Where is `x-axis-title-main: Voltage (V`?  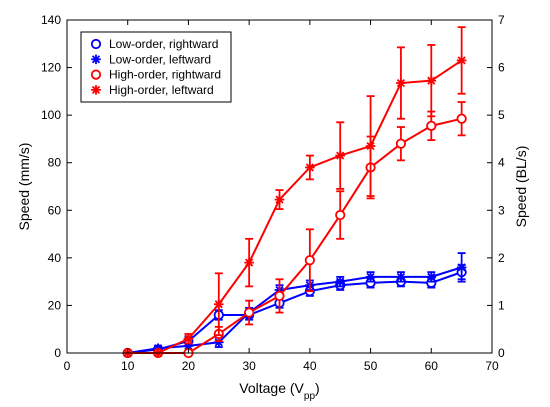 x-axis-title-main: Voltage (V is located at coordinates (271, 388).